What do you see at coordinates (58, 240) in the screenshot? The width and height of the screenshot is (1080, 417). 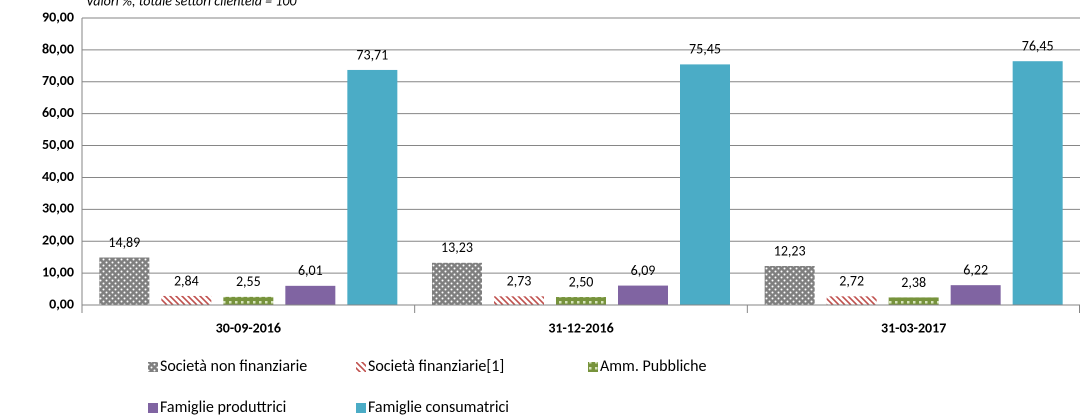 I see `y-tick-label: 20,00` at bounding box center [58, 240].